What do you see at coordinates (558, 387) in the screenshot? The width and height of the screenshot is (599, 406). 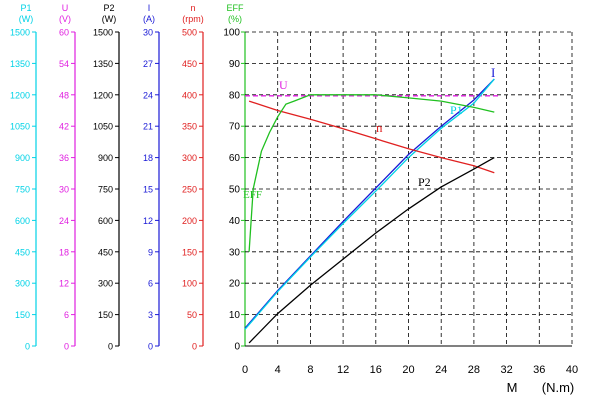 I see `x-axis-unit: (N.m)` at bounding box center [558, 387].